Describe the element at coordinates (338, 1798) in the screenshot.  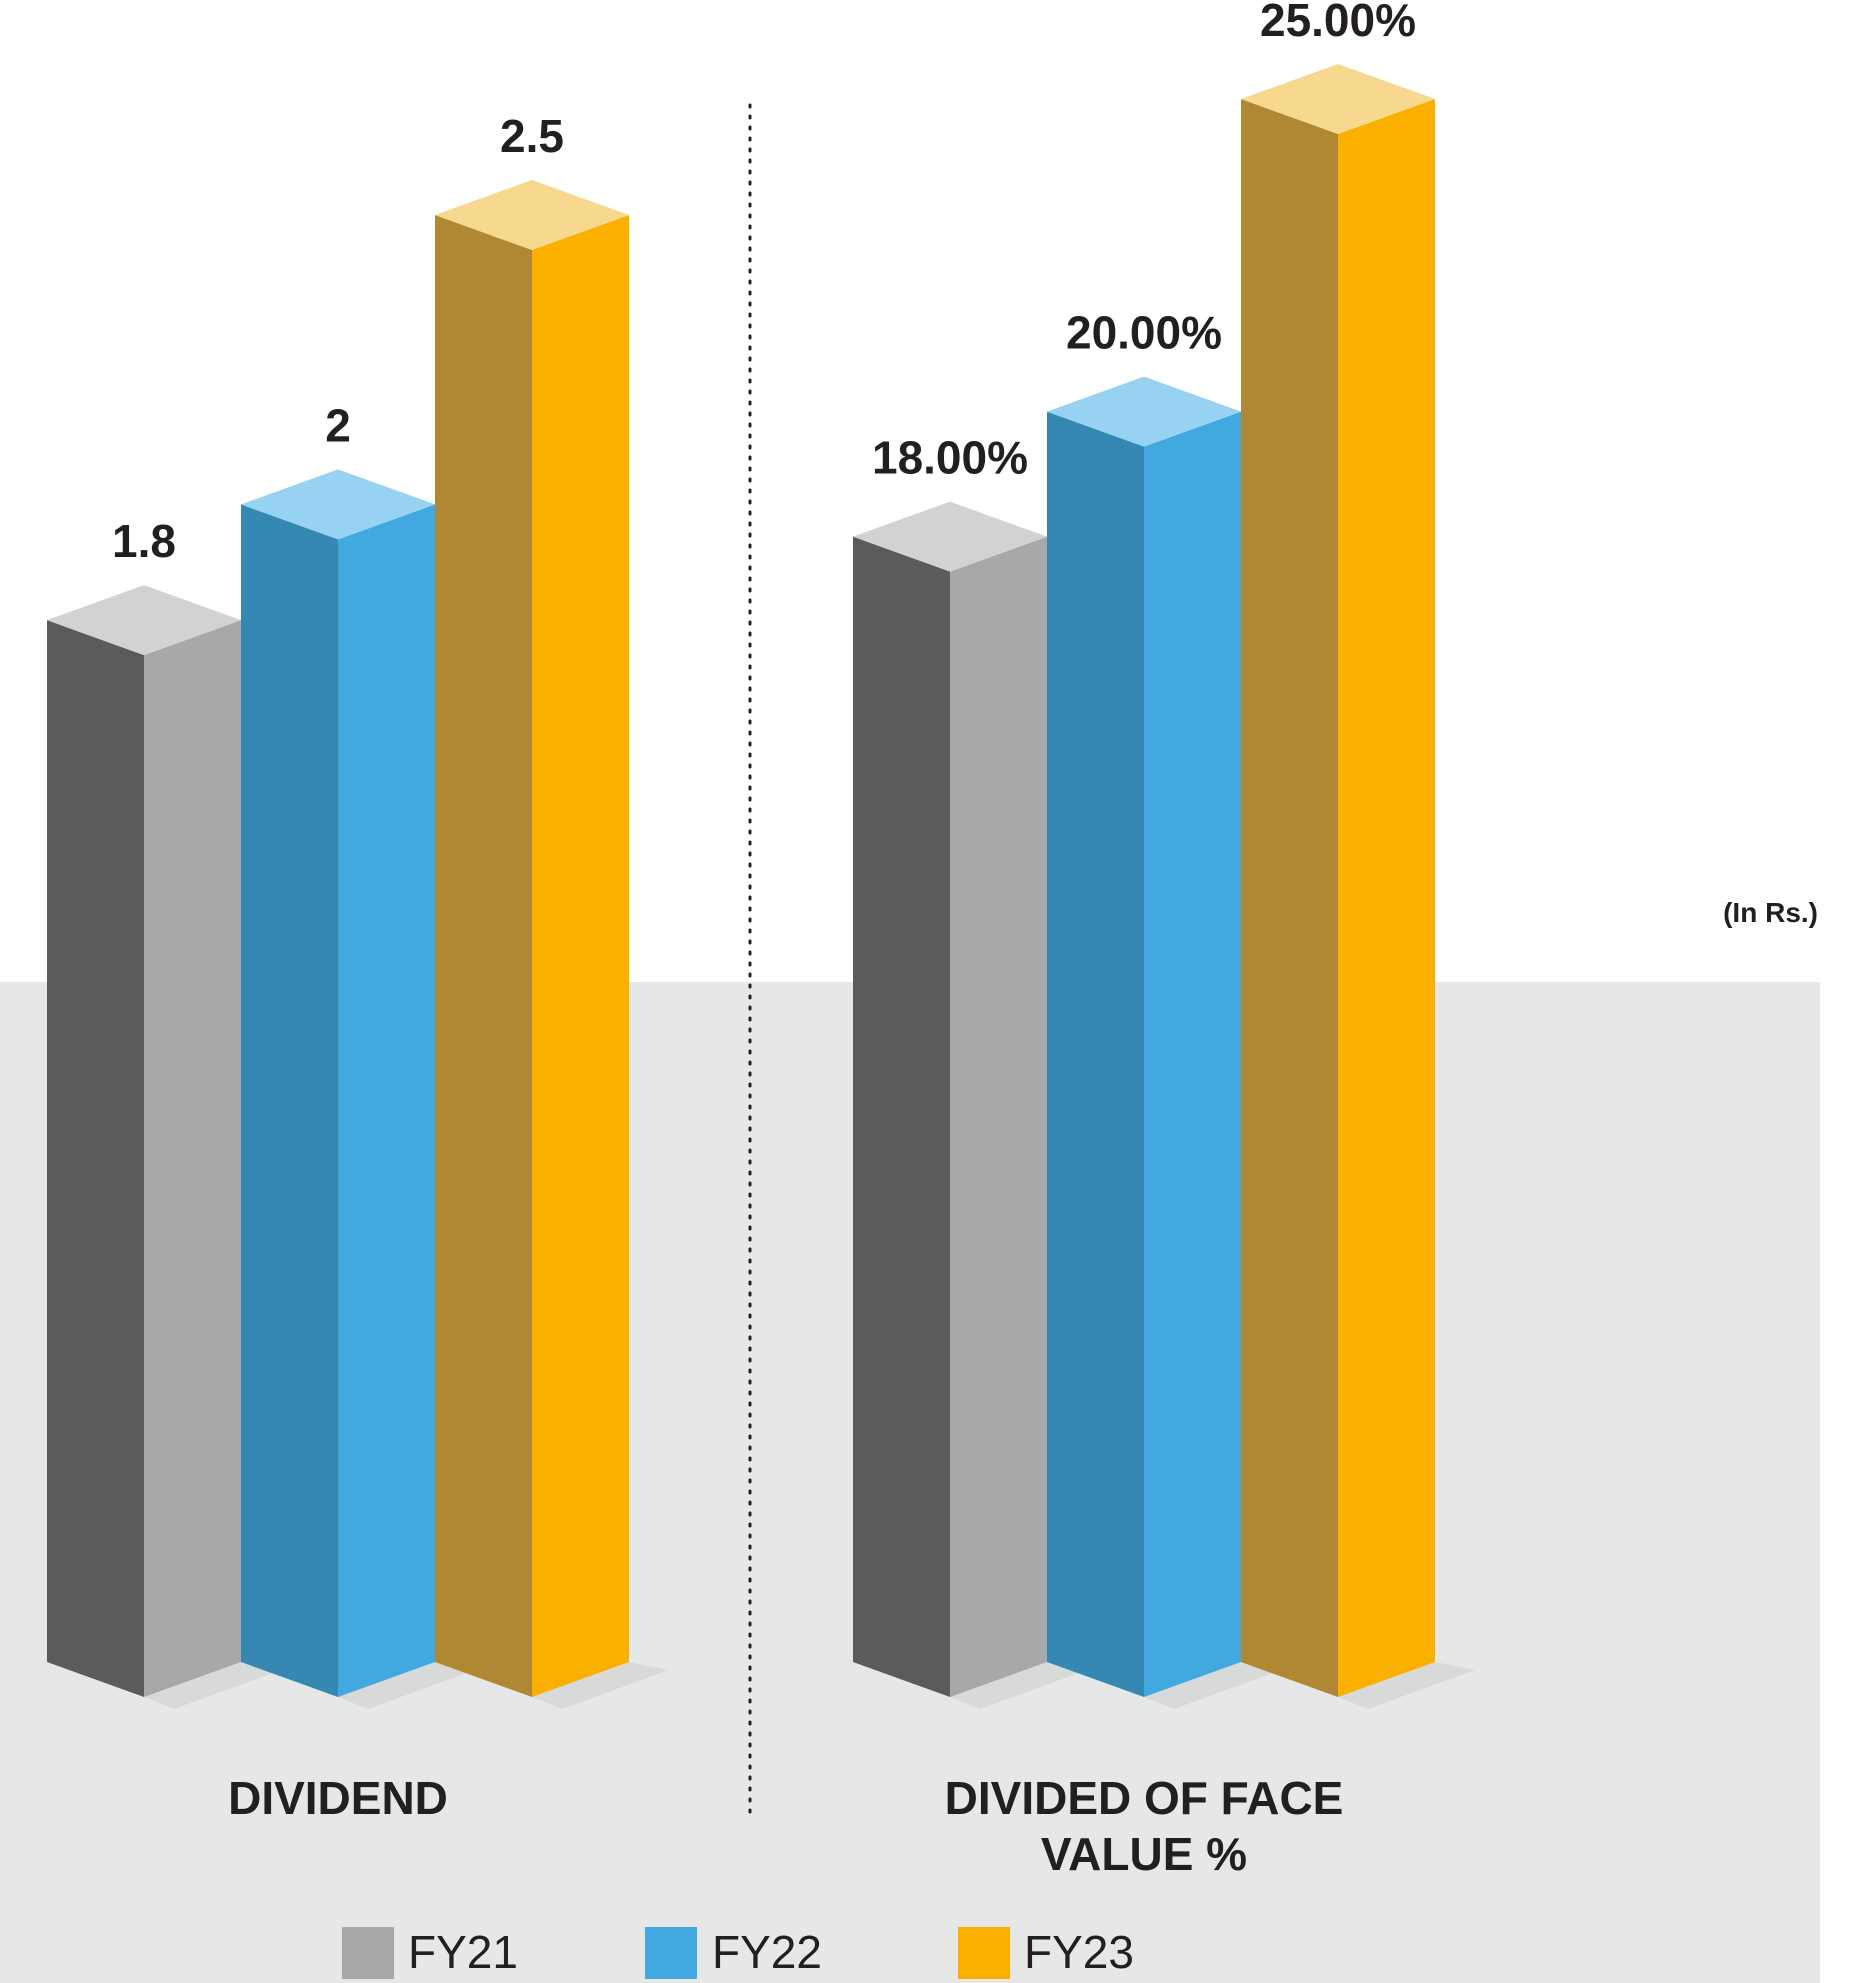
I see `panel-dividend-category-label: DIVIDEND` at that location.